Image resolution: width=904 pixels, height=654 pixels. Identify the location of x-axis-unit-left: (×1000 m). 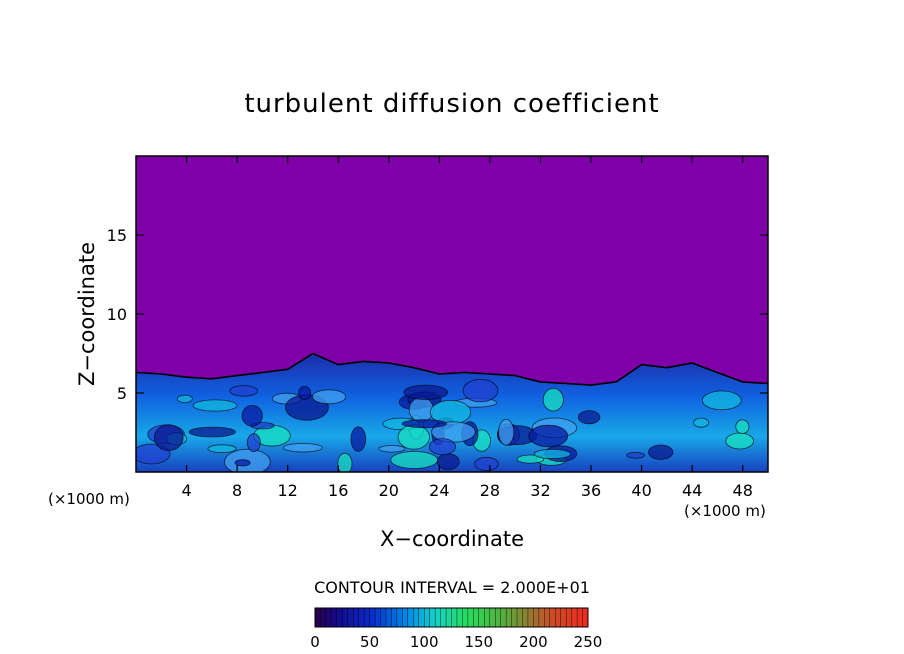
(89, 499).